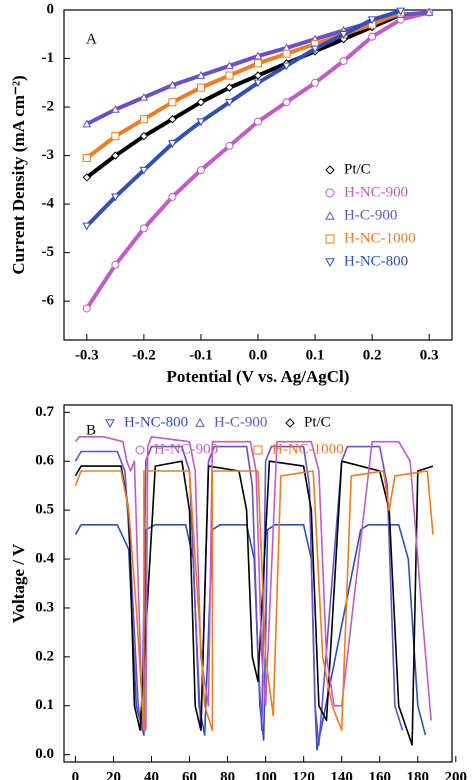 This screenshot has width=474, height=780. Describe the element at coordinates (48, 252) in the screenshot. I see `y-tick-label: -5` at that location.